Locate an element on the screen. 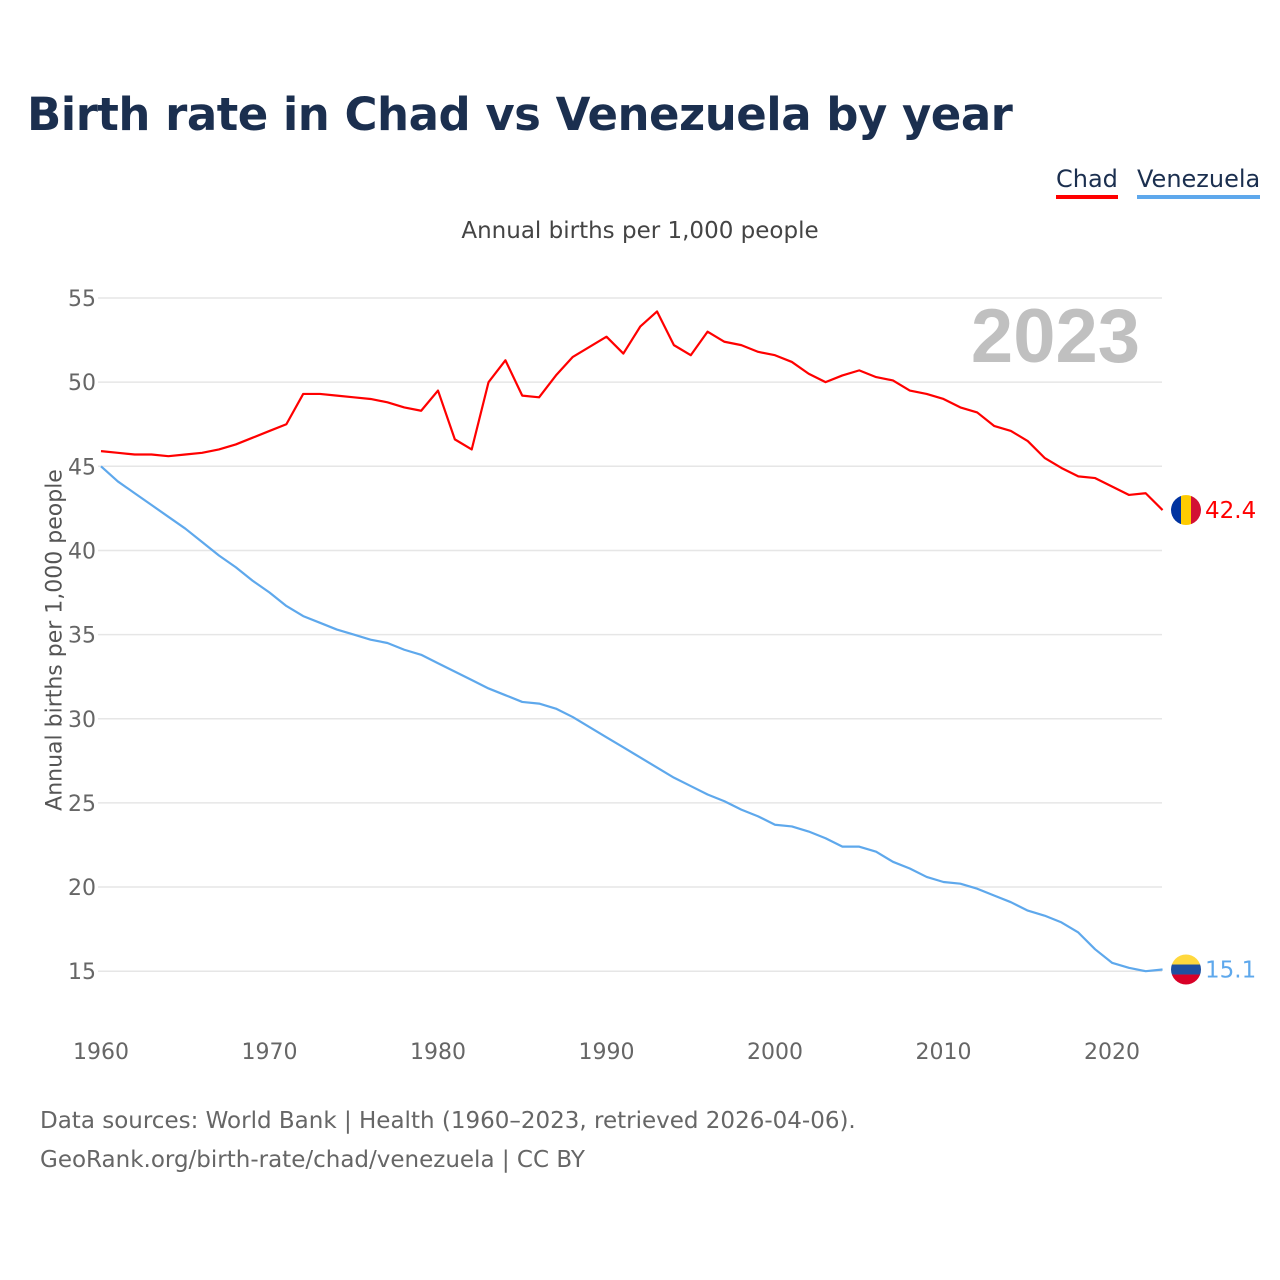 This screenshot has height=1280, width=1280. chart-subtitle: Annual births per 1,000 people is located at coordinates (640, 231).